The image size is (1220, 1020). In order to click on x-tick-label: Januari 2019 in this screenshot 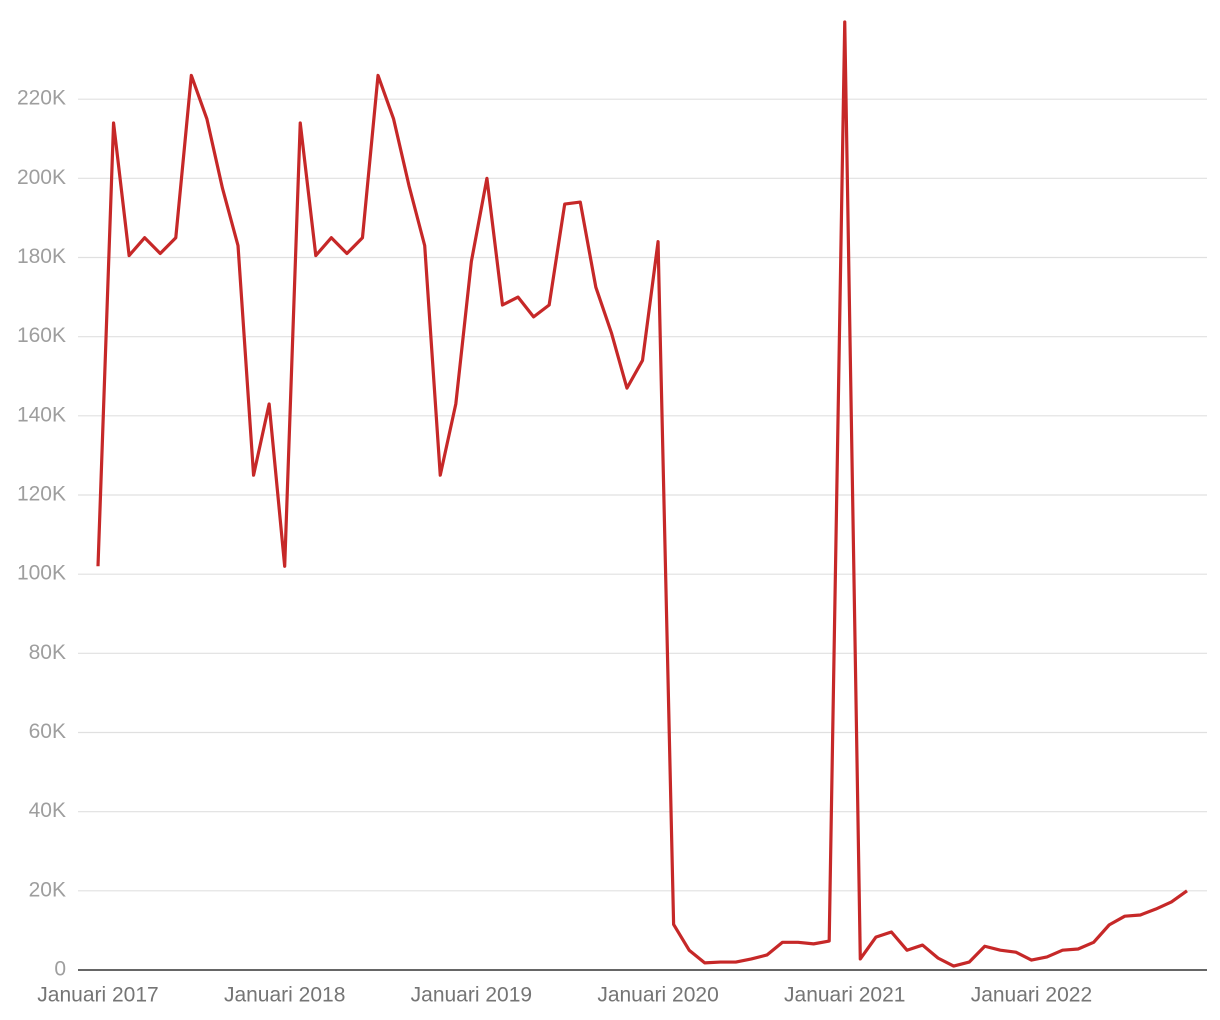, I will do `click(471, 995)`.